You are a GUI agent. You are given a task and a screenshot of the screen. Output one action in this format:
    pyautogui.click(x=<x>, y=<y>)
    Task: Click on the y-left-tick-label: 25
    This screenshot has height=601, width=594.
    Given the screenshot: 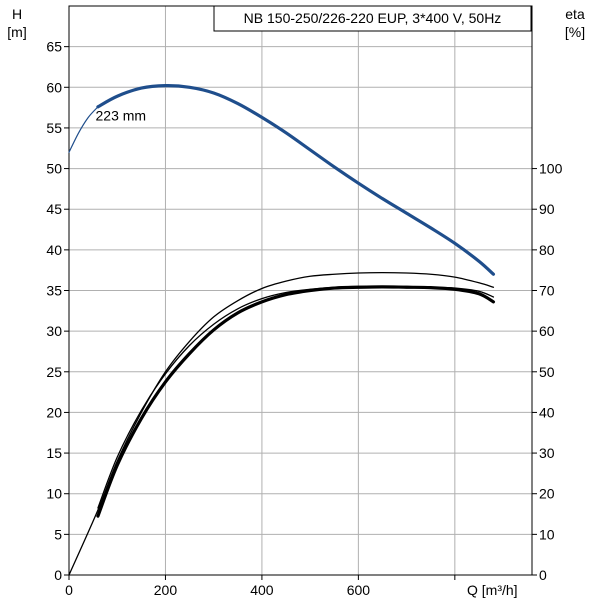 What is the action you would take?
    pyautogui.click(x=54, y=372)
    